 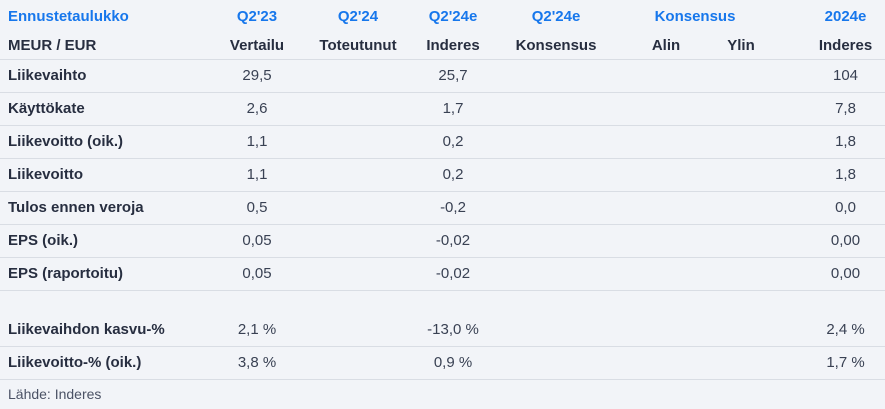 I want to click on sub-header-konsensus: Konsensus, so click(x=556, y=46).